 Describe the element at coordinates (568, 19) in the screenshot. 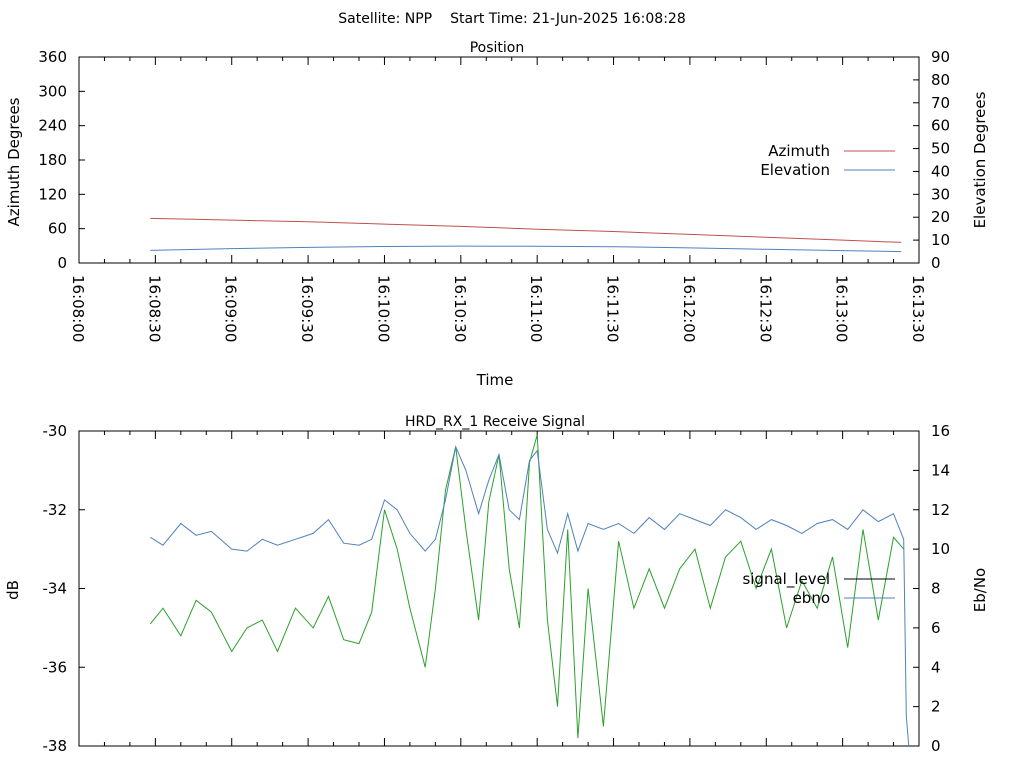

I see `header-start-time: Start Time: 21-Jun-2025 16:08:28` at that location.